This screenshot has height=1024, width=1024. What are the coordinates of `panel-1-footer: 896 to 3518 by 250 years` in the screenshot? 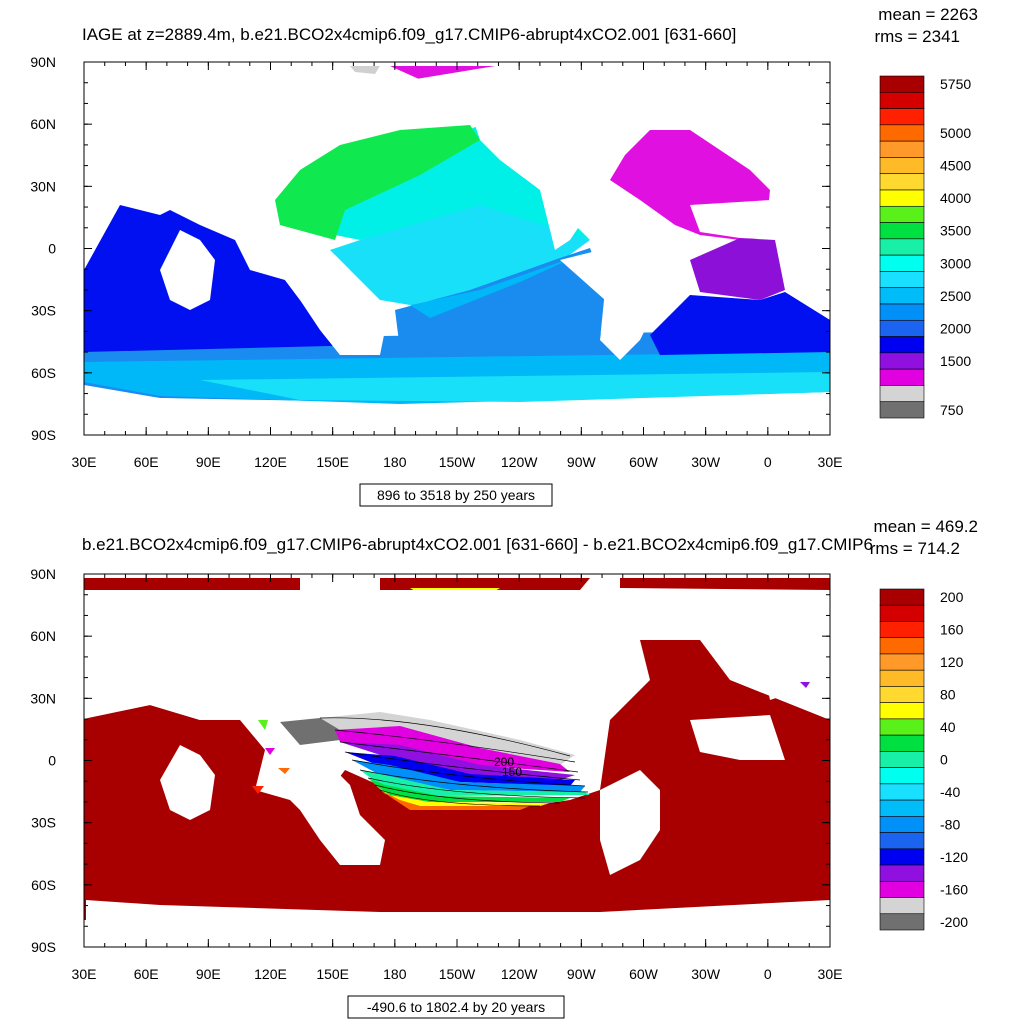 It's located at (456, 495).